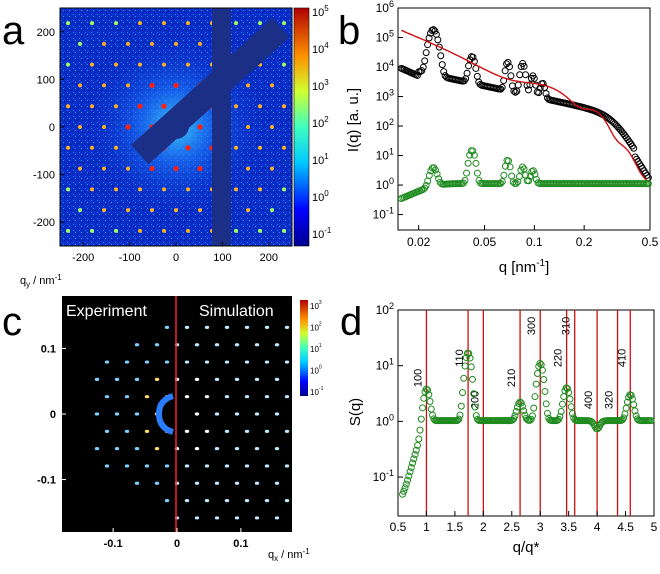 This screenshot has height=574, width=660. Describe the element at coordinates (130, 258) in the screenshot. I see `tick-label-a-x: -100` at that location.